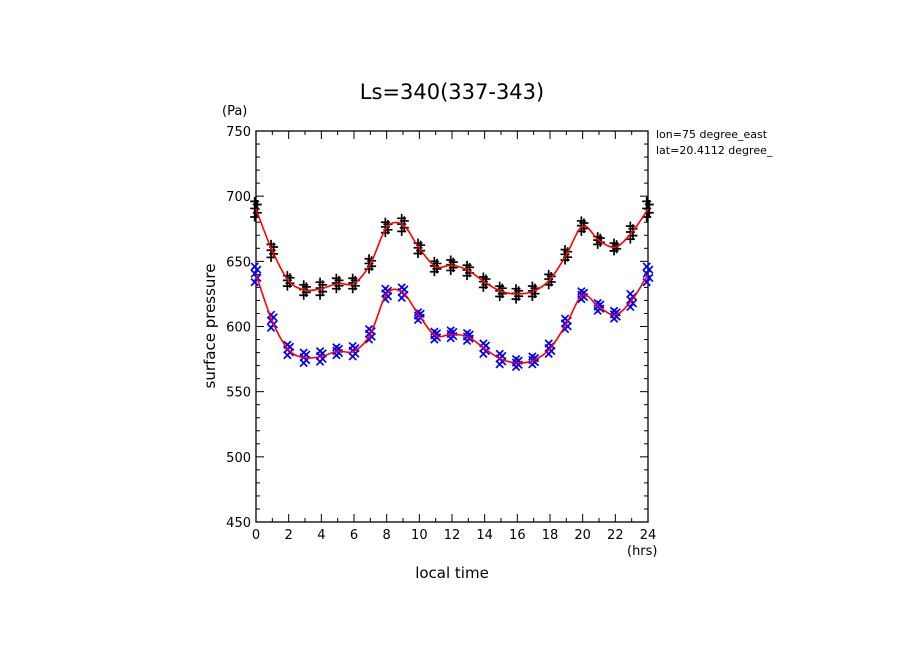 The image size is (904, 654). Describe the element at coordinates (256, 535) in the screenshot. I see `x-tick-label: 0` at that location.